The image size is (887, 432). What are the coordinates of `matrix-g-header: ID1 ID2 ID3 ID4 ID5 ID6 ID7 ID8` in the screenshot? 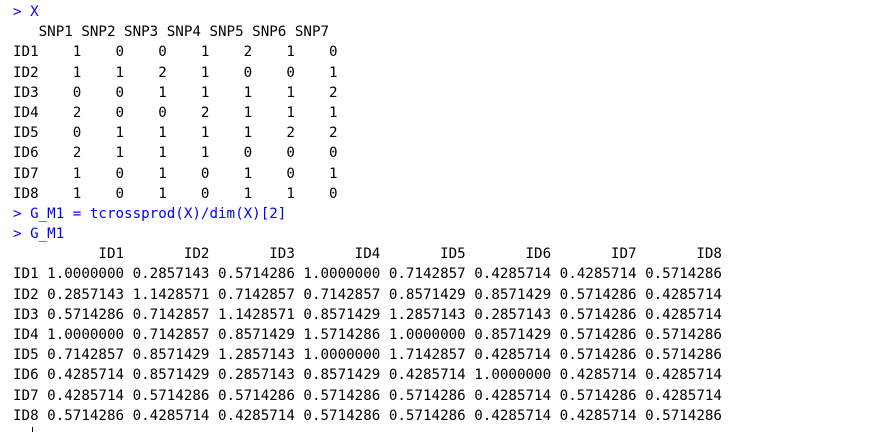 It's located at (367, 254).